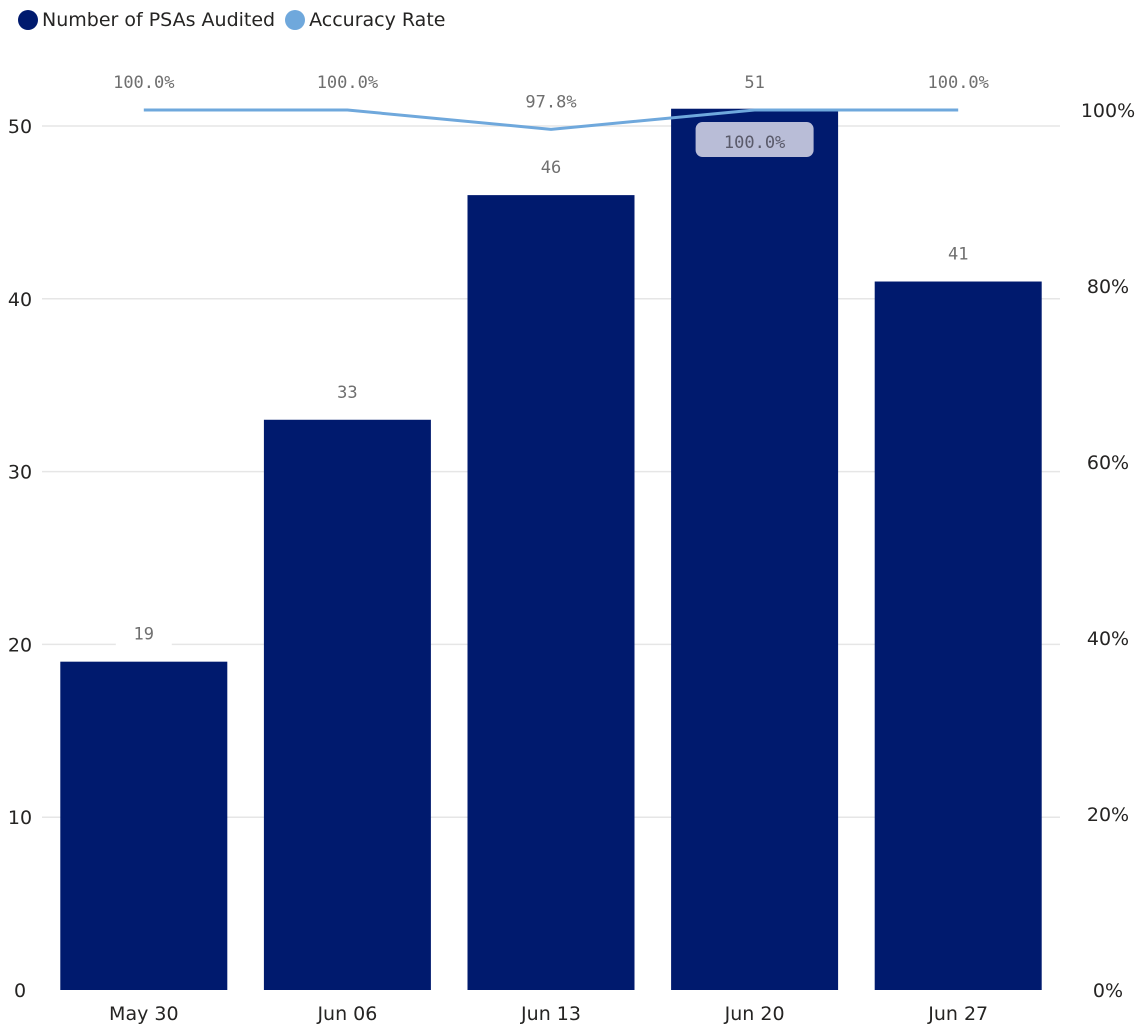 The height and width of the screenshot is (1024, 1137). Describe the element at coordinates (1108, 111) in the screenshot. I see `y-right-tick-label: 100%` at that location.